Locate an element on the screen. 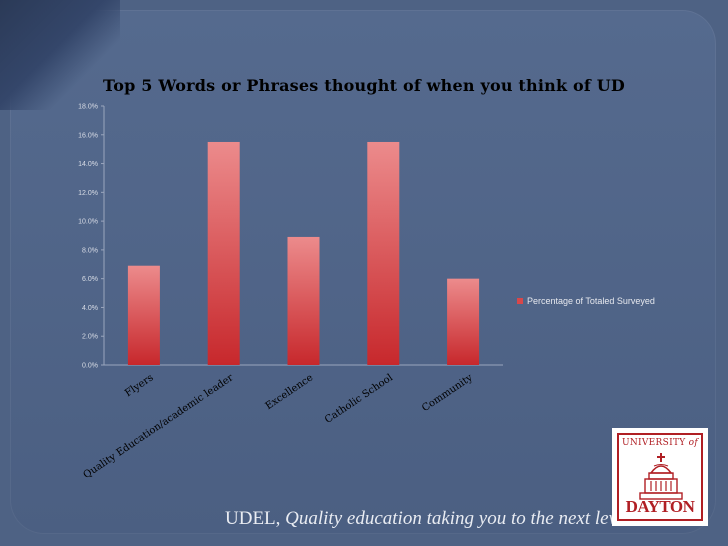 The image size is (728, 546). y-tick-label: 4.0% is located at coordinates (90, 308).